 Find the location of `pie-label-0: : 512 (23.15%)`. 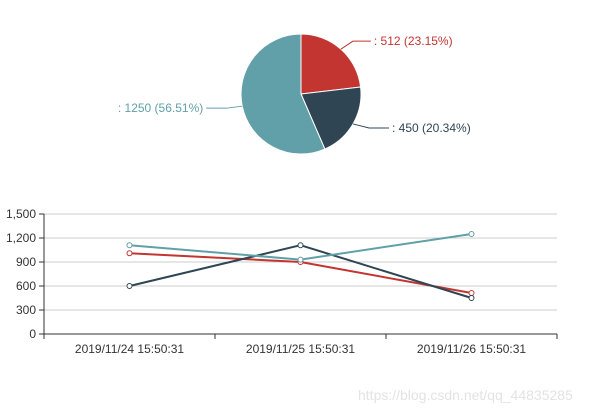

pie-label-0: : 512 (23.15%) is located at coordinates (413, 41).